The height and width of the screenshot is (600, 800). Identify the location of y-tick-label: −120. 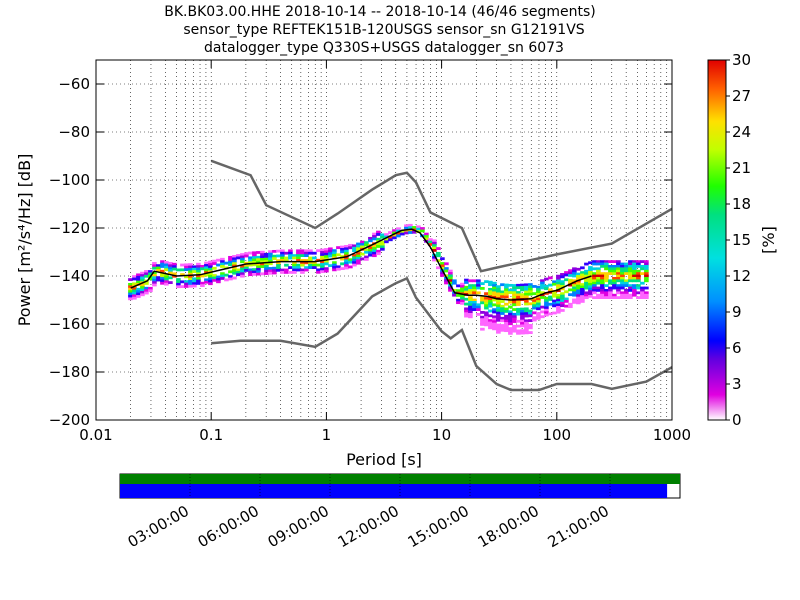
(69, 228).